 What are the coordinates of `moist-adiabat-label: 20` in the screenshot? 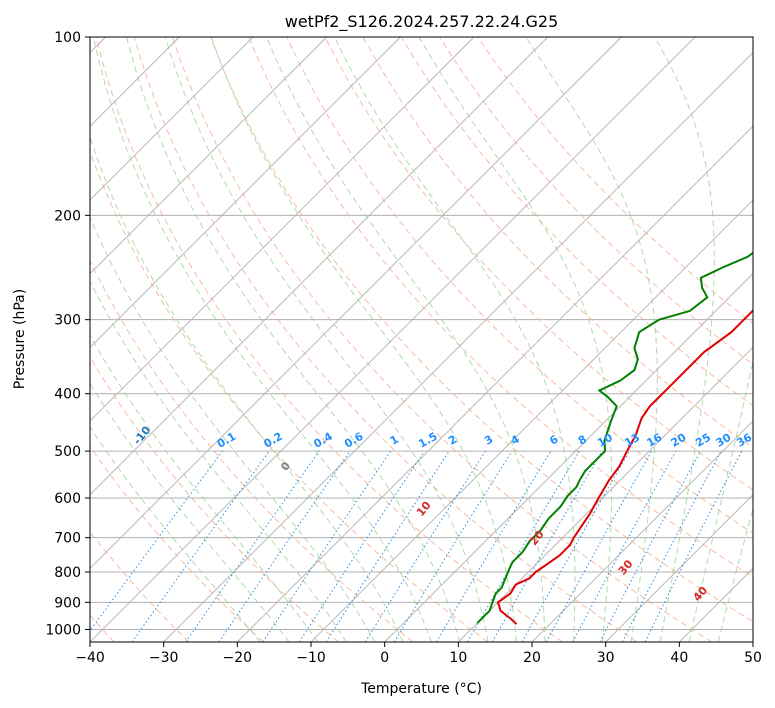 It's located at (537, 538).